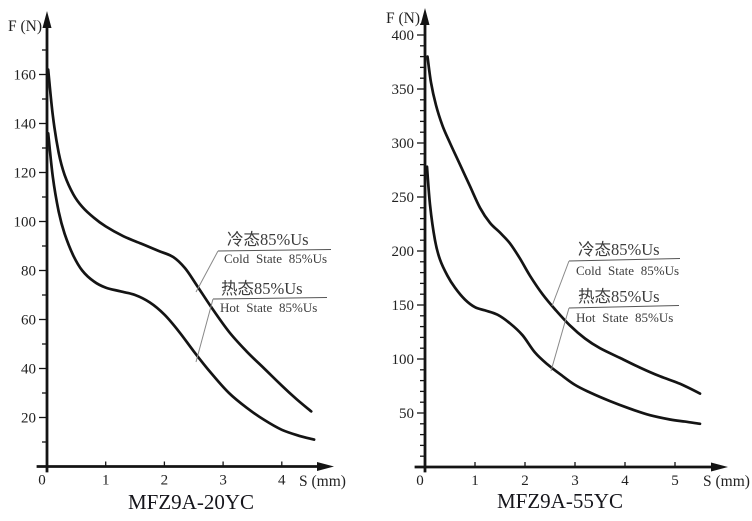  I want to click on y-tick-label: 250, so click(403, 198).